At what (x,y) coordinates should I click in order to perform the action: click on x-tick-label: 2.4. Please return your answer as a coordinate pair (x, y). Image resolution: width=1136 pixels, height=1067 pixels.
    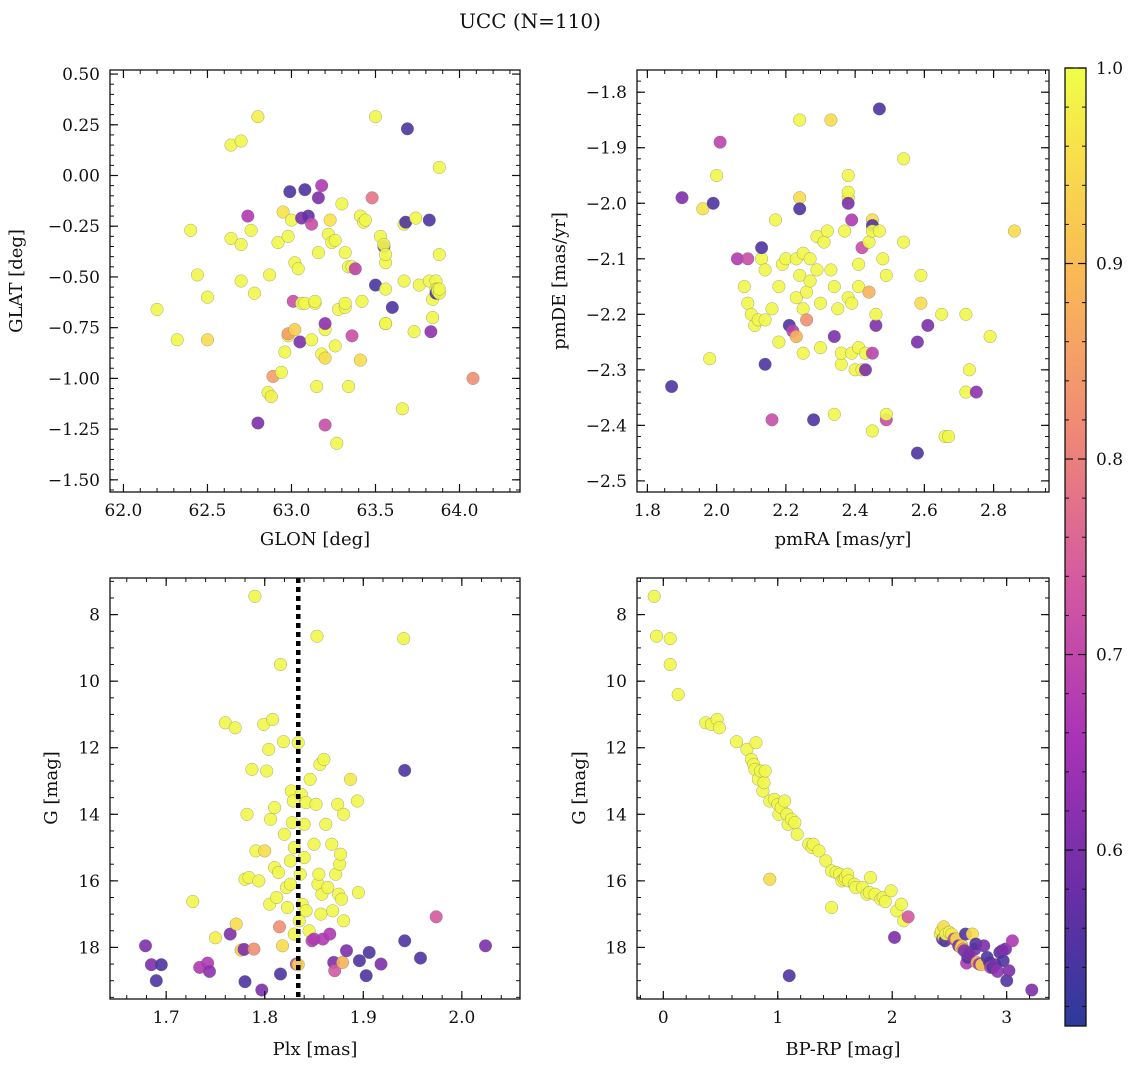
    Looking at the image, I should click on (855, 511).